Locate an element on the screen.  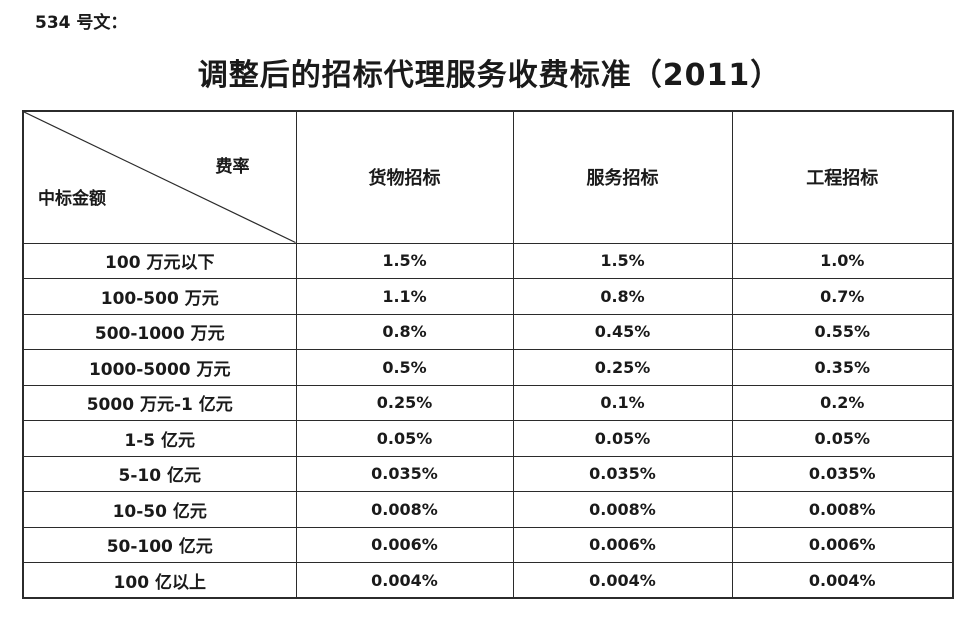
table-row: 500-1000 万元 0.8% 0.45% 0.55% is located at coordinates (488, 331).